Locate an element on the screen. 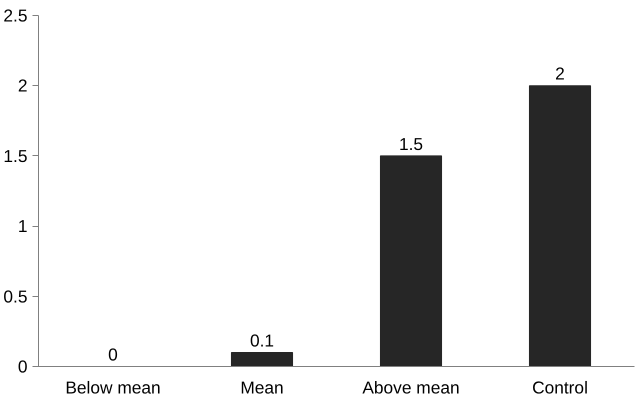 The height and width of the screenshot is (400, 639). x-tick-label: Below mean is located at coordinates (113, 388).